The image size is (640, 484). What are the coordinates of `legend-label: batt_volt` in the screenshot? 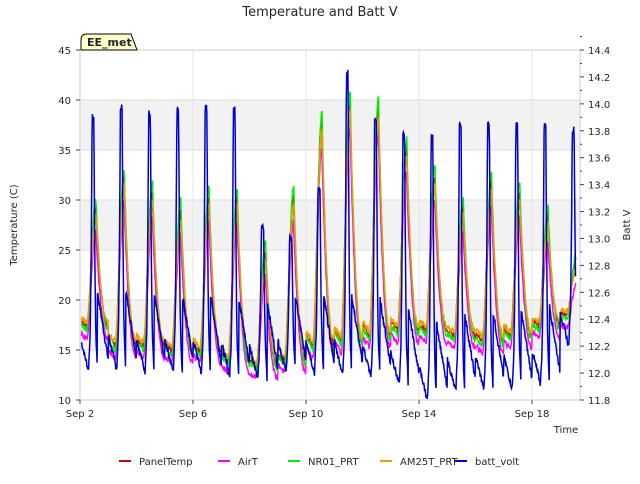 It's located at (497, 462).